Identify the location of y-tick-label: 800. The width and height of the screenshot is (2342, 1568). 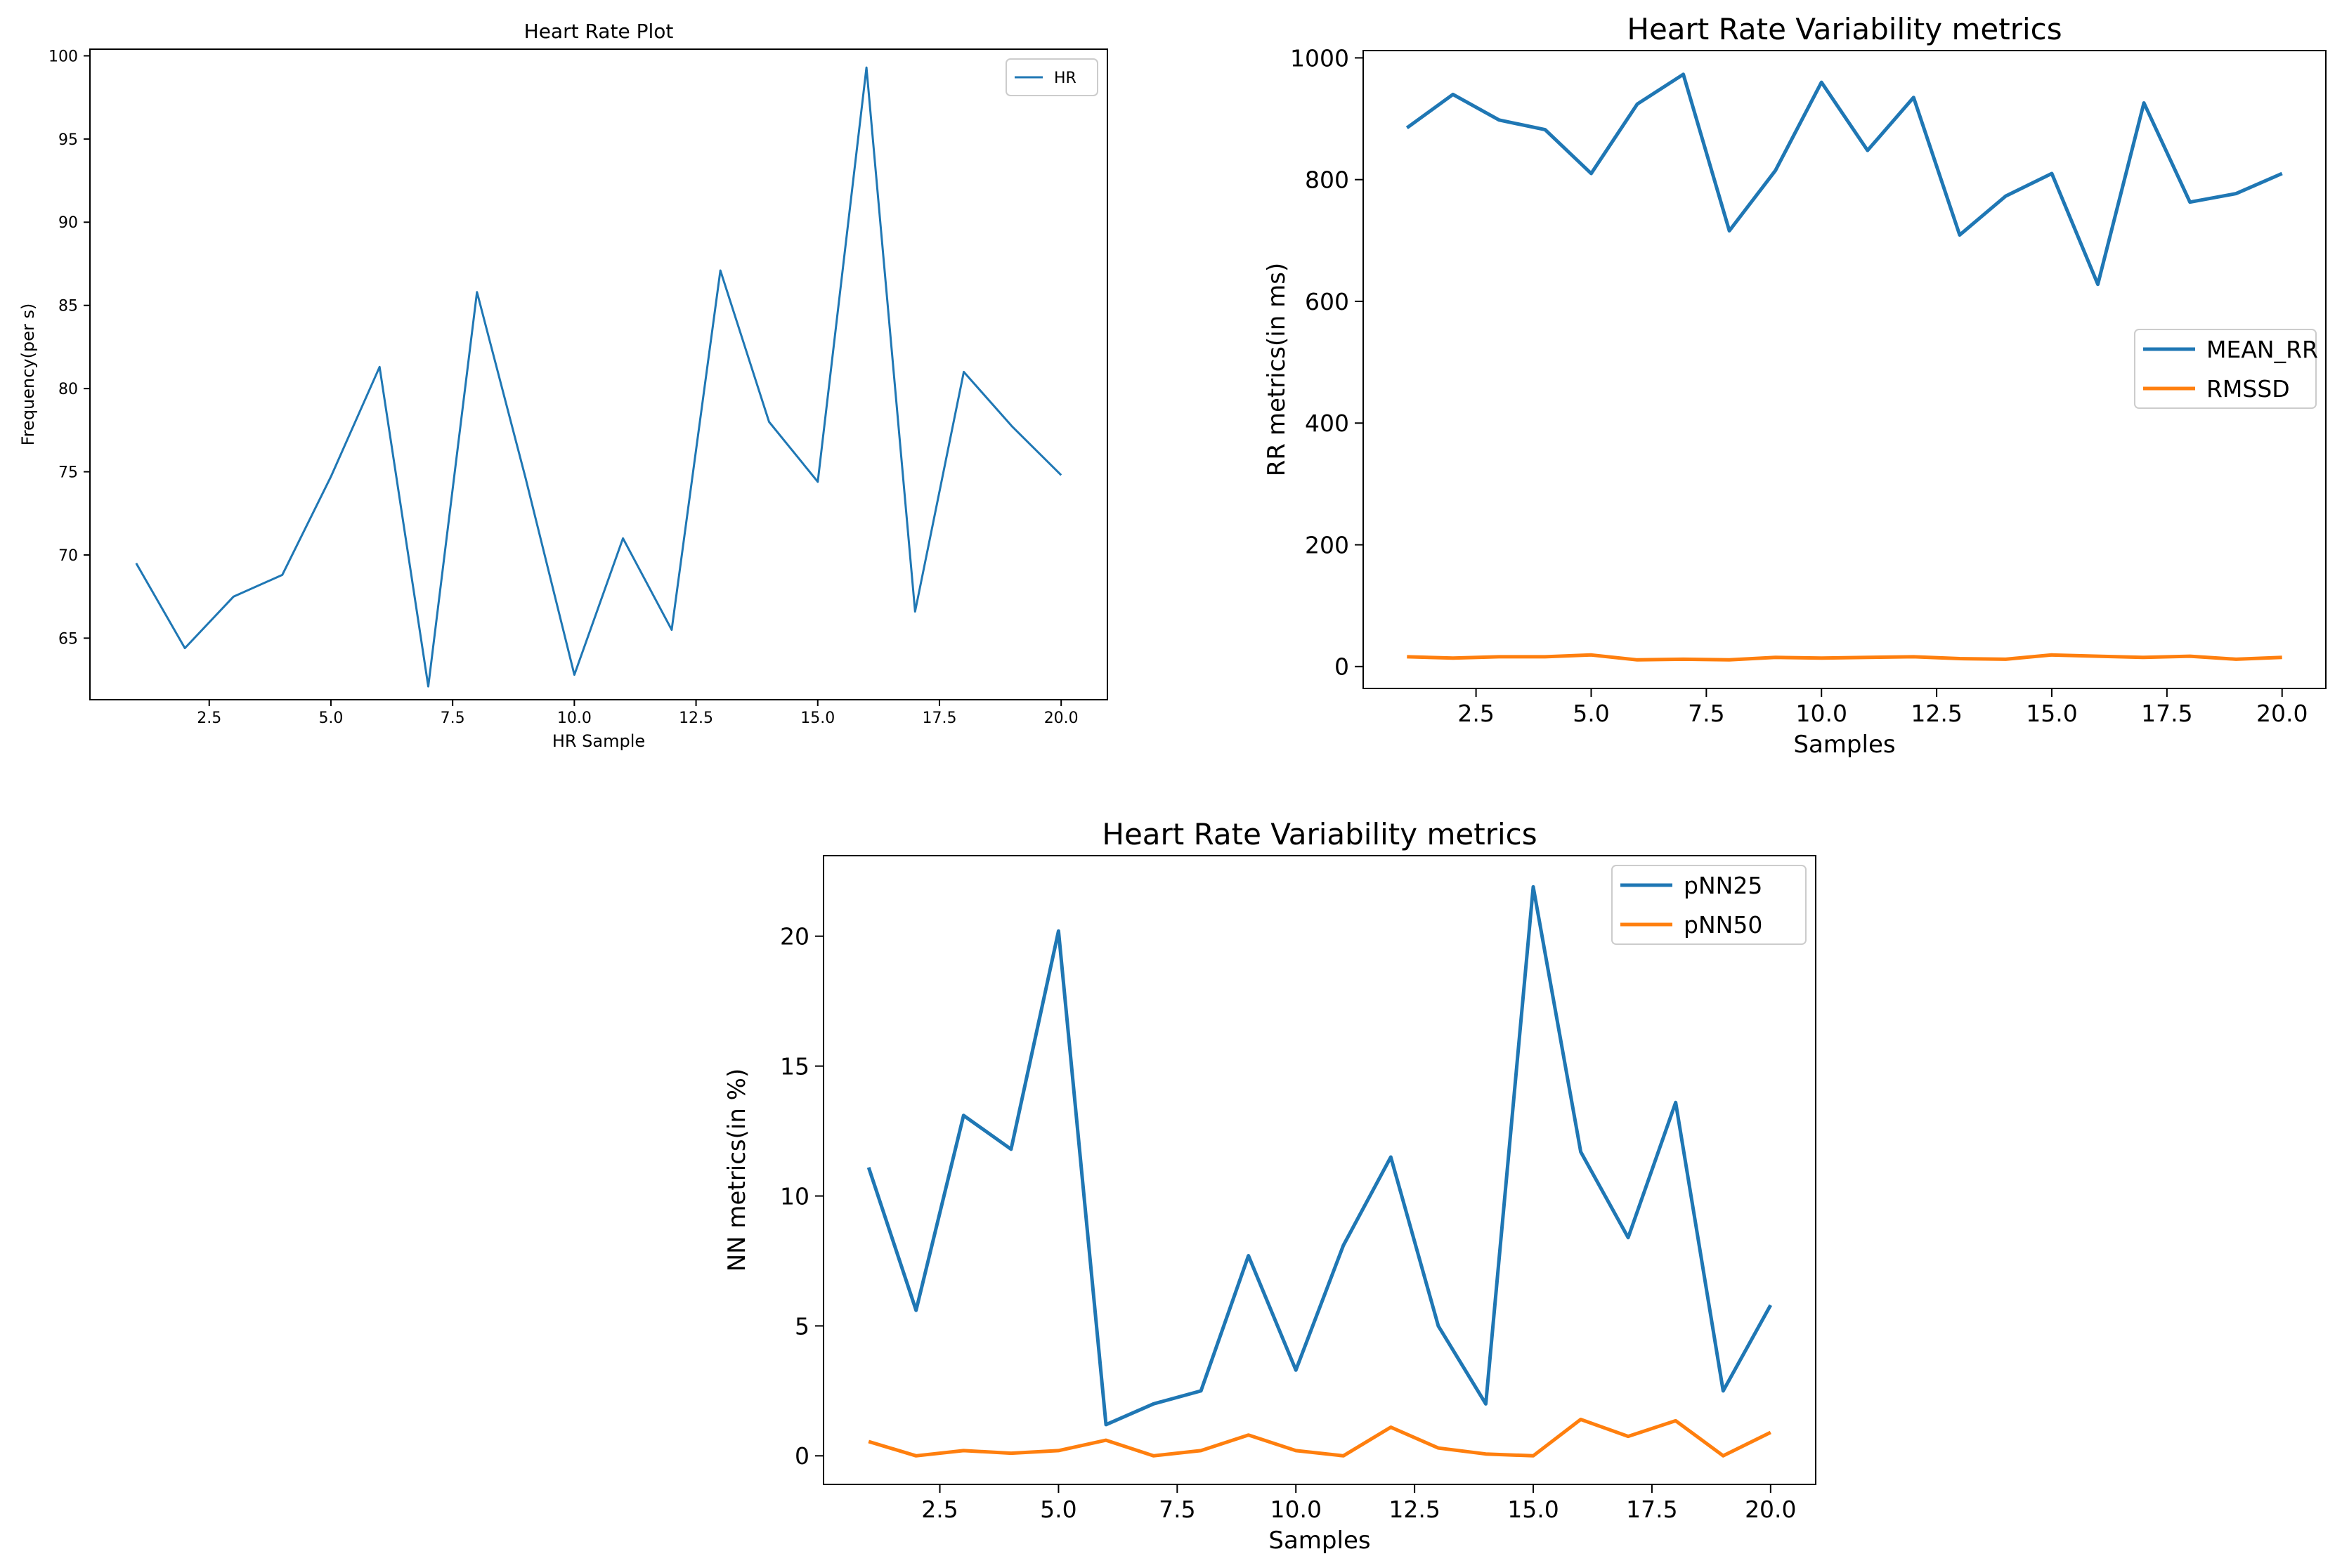
(1327, 180).